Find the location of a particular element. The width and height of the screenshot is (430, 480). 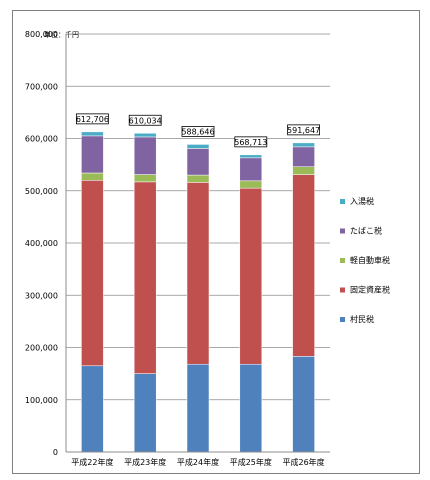

total-label: 591,647 is located at coordinates (303, 130).